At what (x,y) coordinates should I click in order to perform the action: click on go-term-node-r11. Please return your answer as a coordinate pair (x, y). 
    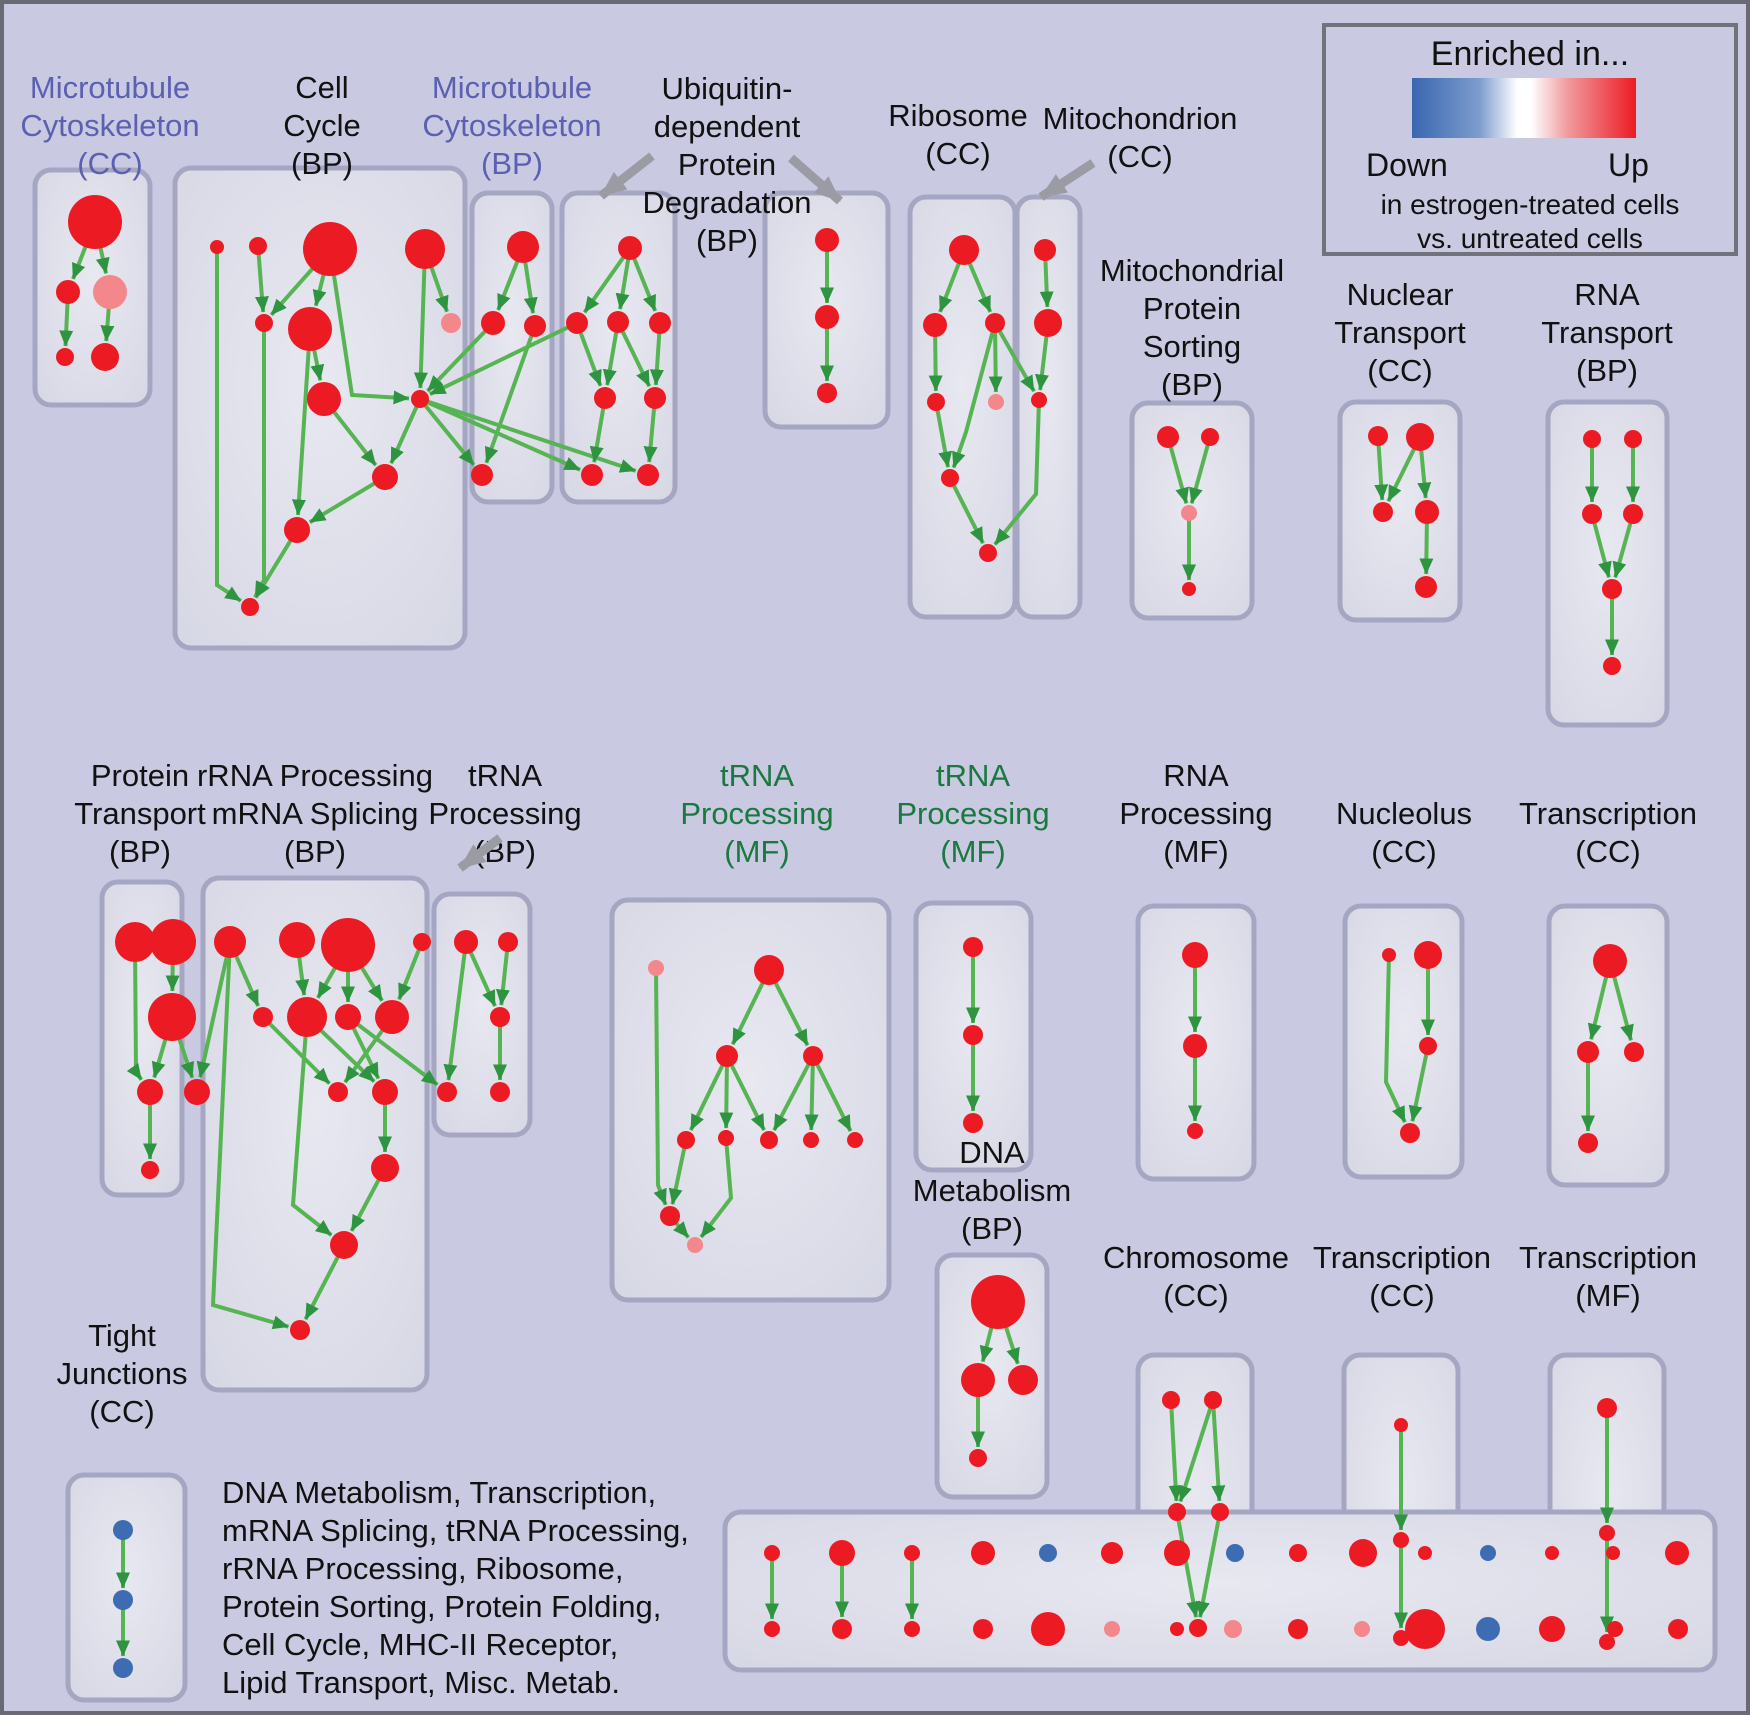
    Looking at the image, I should click on (385, 1092).